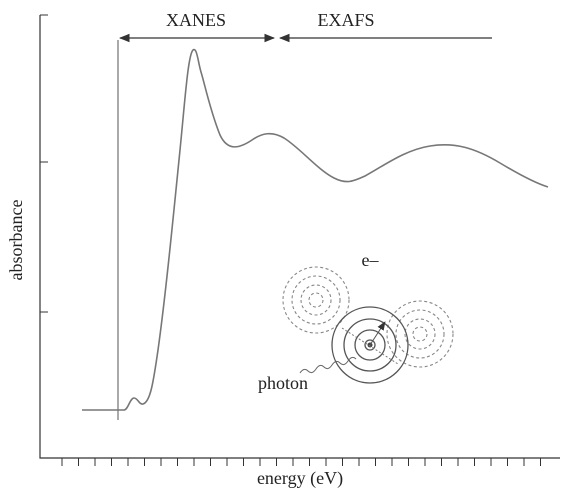 The image size is (567, 491). What do you see at coordinates (345, 20) in the screenshot?
I see `exafs-label: EXAFS` at bounding box center [345, 20].